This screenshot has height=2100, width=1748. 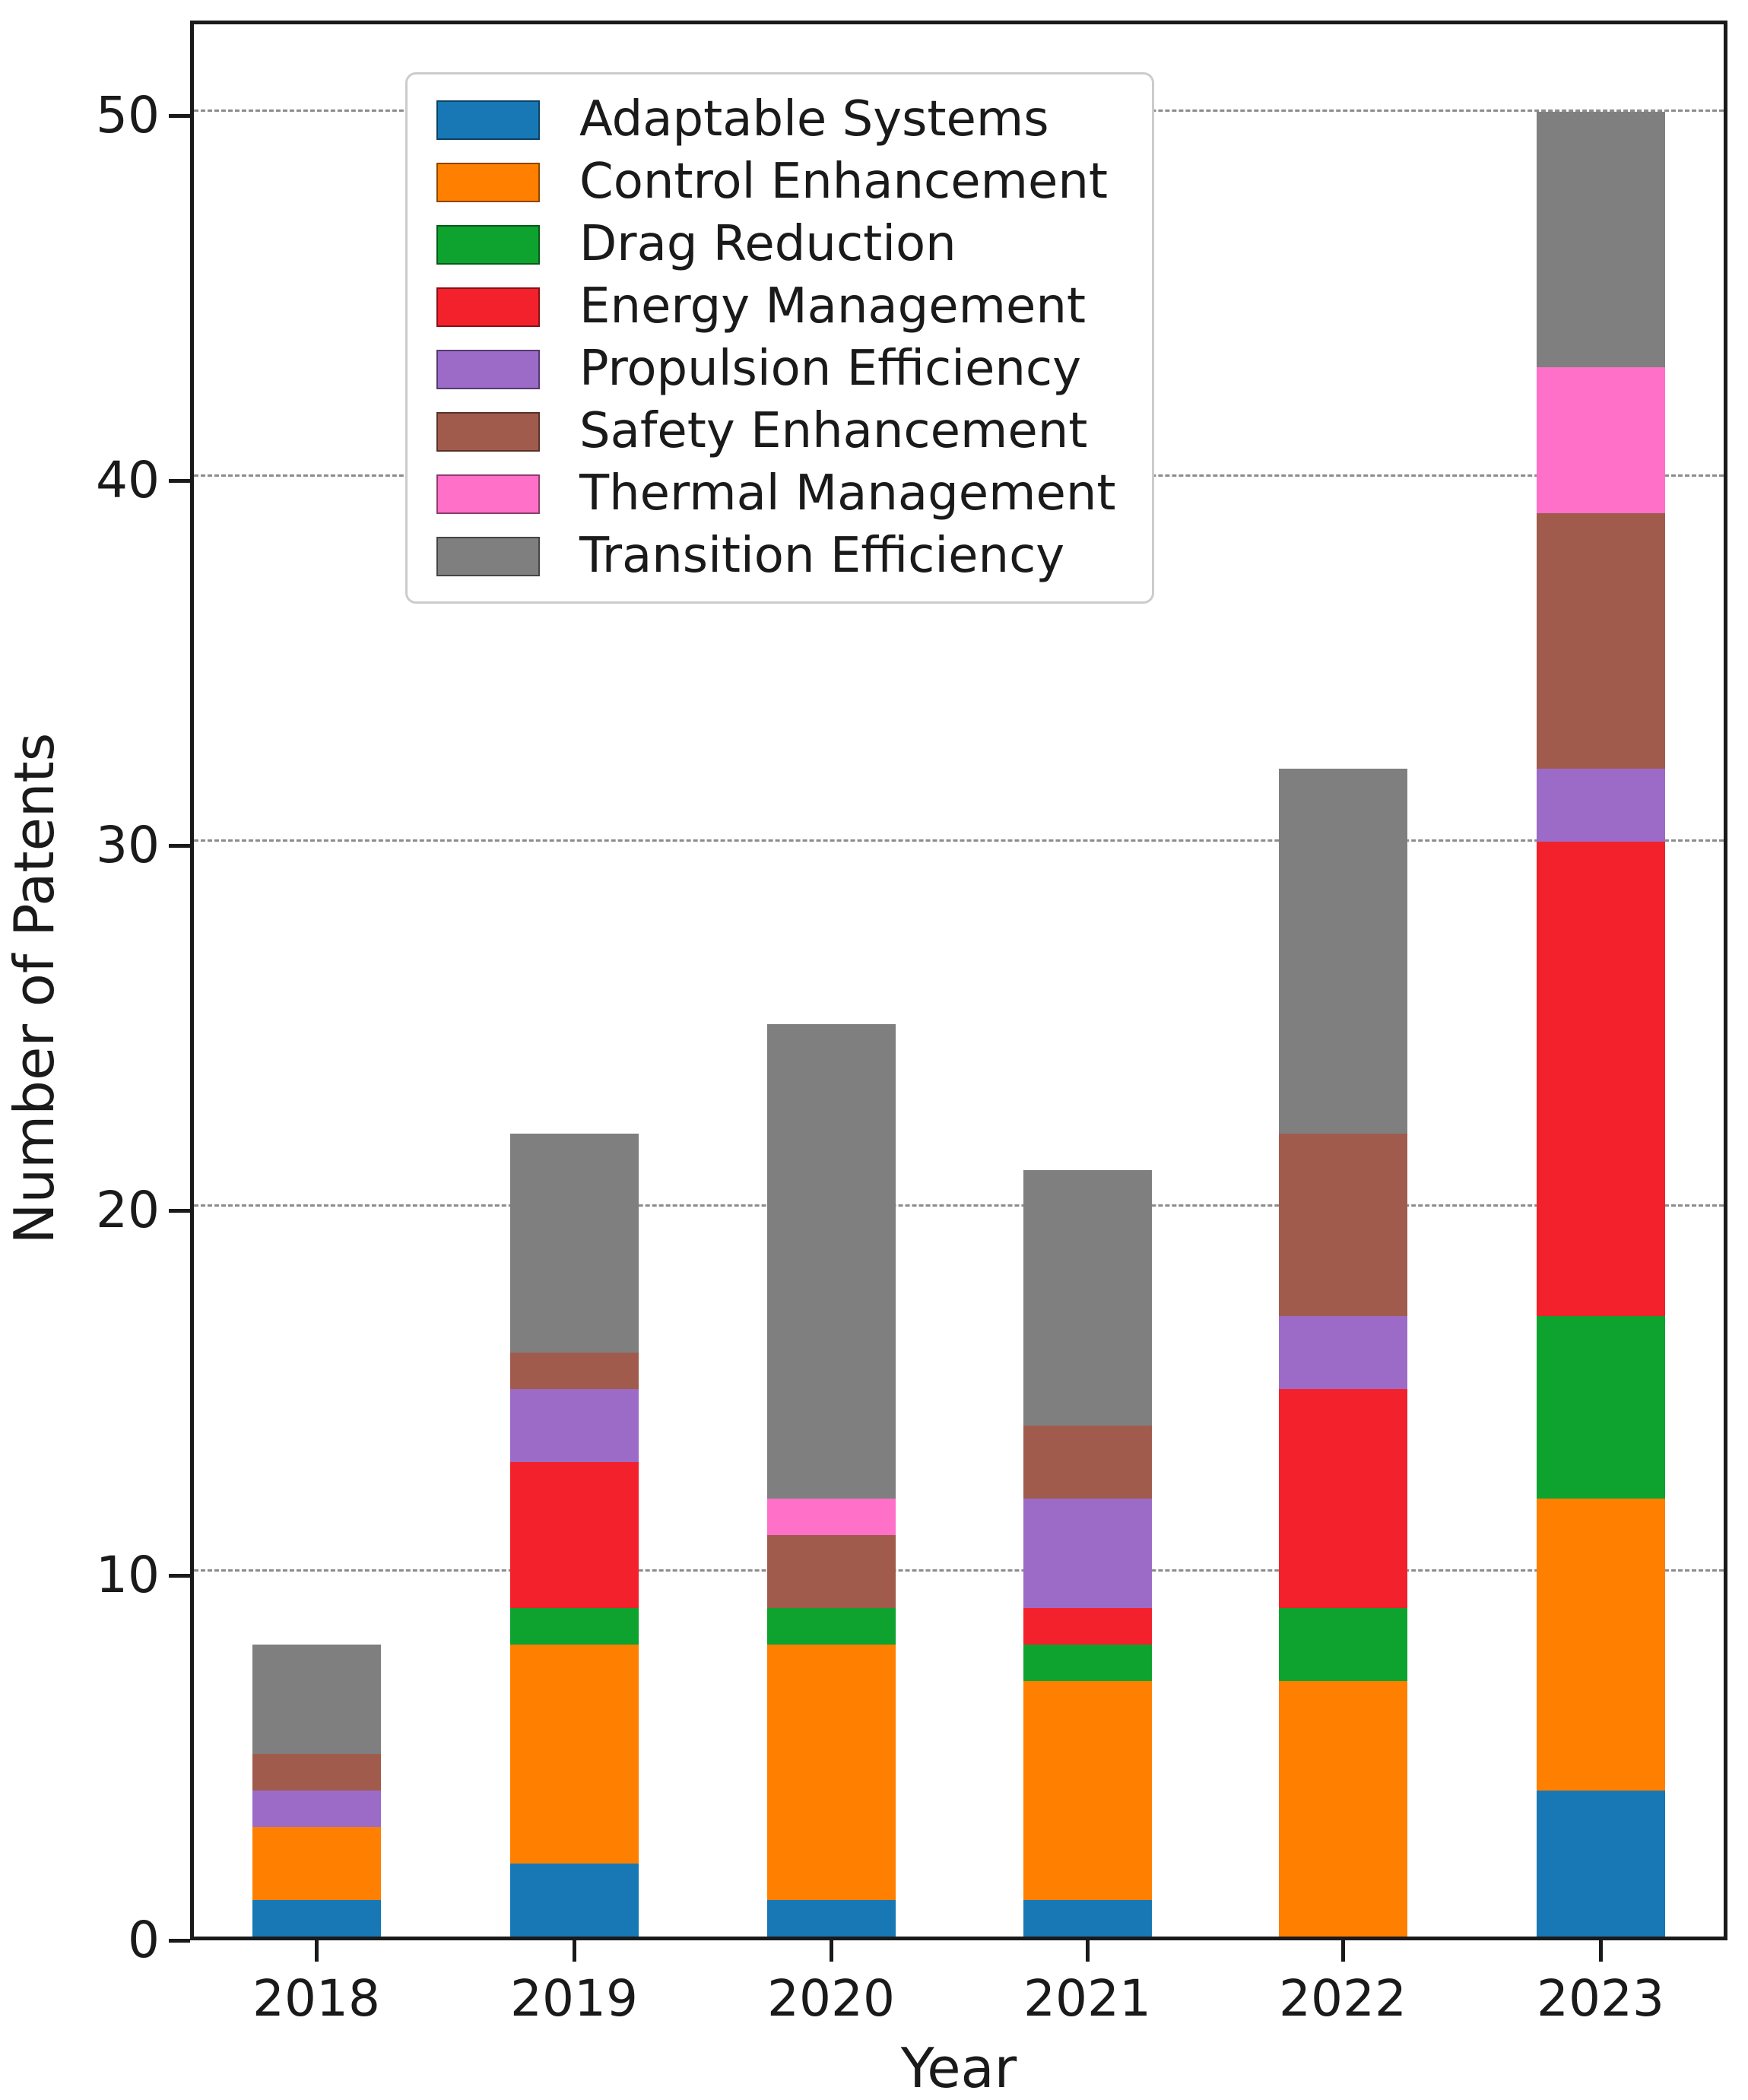 What do you see at coordinates (1087, 1999) in the screenshot?
I see `xtick-label-2021: 2021` at bounding box center [1087, 1999].